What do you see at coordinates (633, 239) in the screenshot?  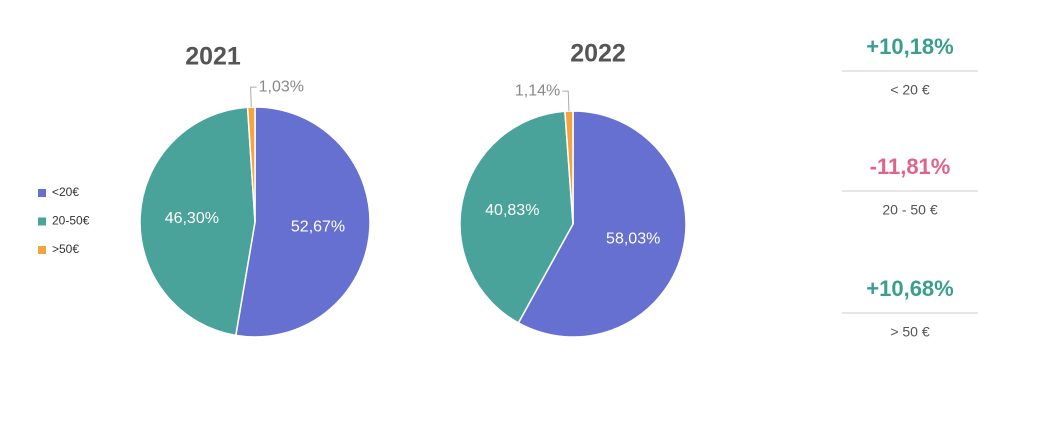 I see `slice-label: 58,03%` at bounding box center [633, 239].